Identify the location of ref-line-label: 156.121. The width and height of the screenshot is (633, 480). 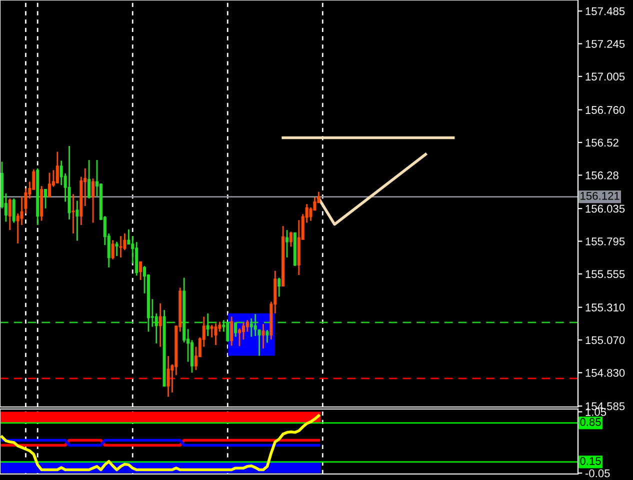
(600, 196).